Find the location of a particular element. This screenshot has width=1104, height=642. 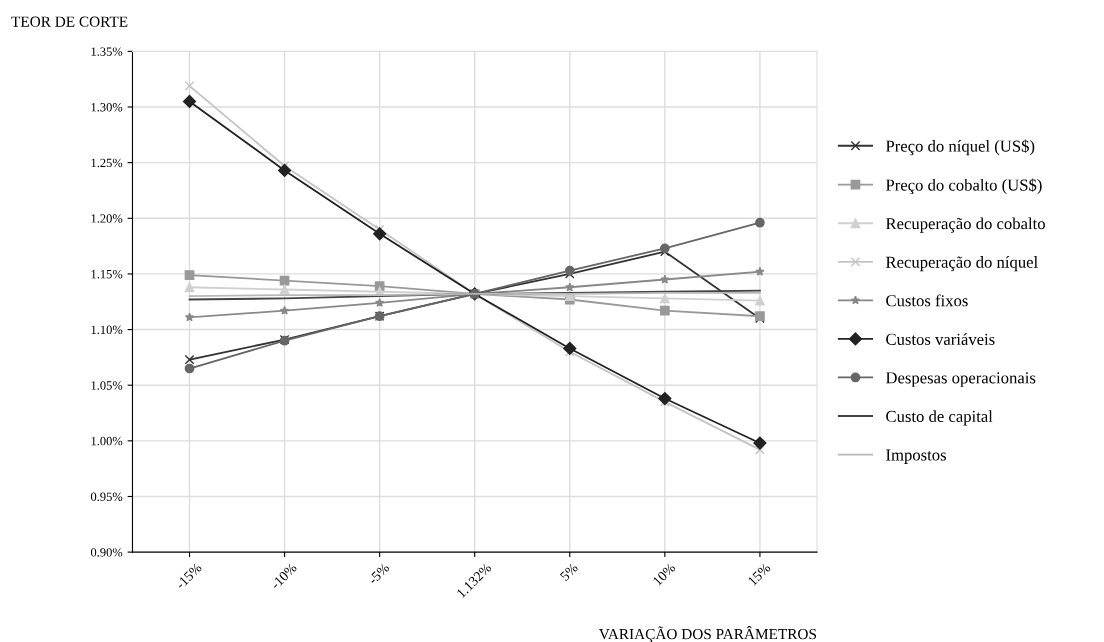

y-tick-label: 1.25% is located at coordinates (107, 163).